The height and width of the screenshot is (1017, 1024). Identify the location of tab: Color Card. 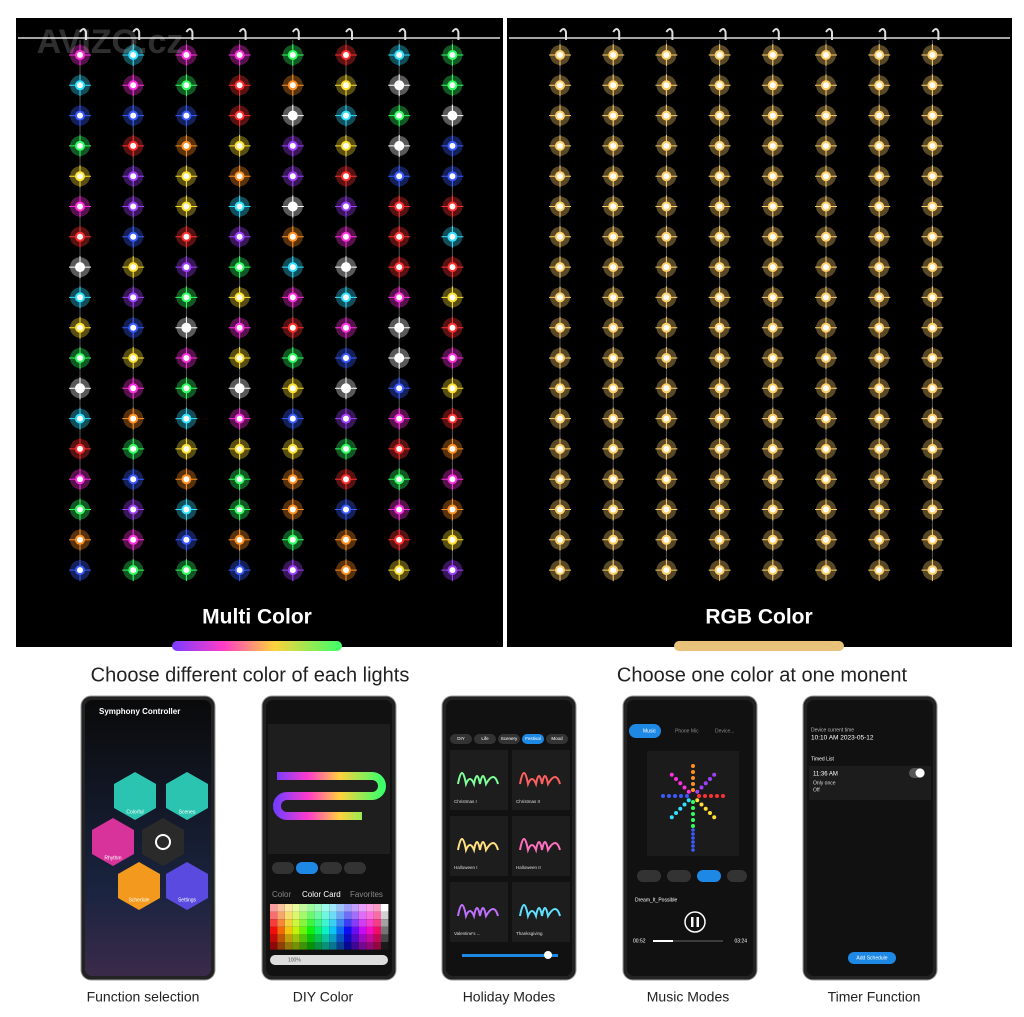
(321, 894).